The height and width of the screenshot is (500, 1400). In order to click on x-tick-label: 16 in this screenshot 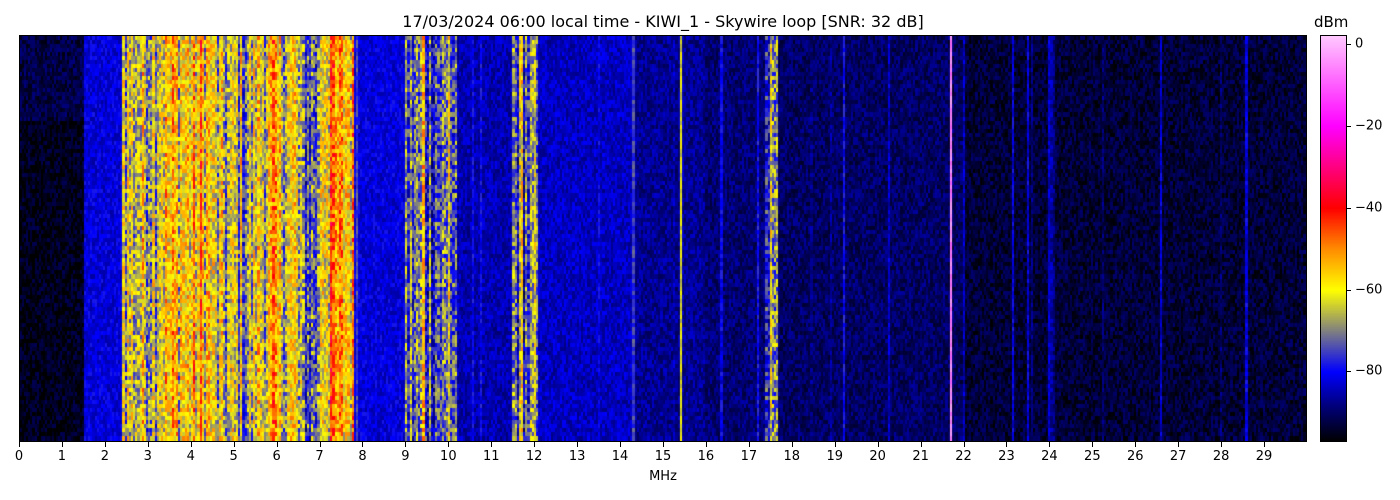, I will do `click(706, 456)`.